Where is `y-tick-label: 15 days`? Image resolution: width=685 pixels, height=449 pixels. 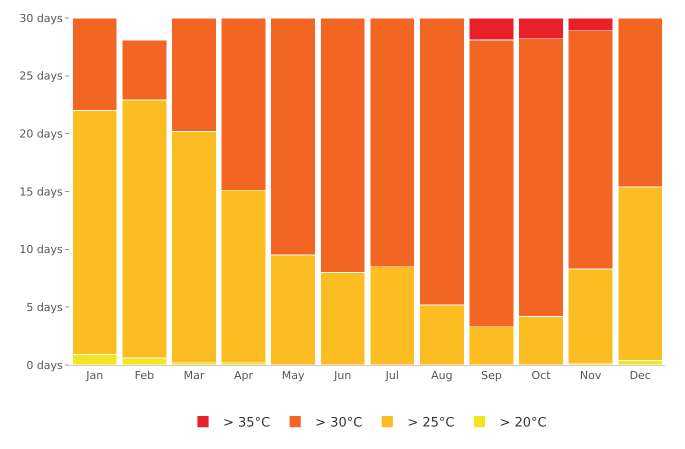 y-tick-label: 15 days is located at coordinates (41, 191).